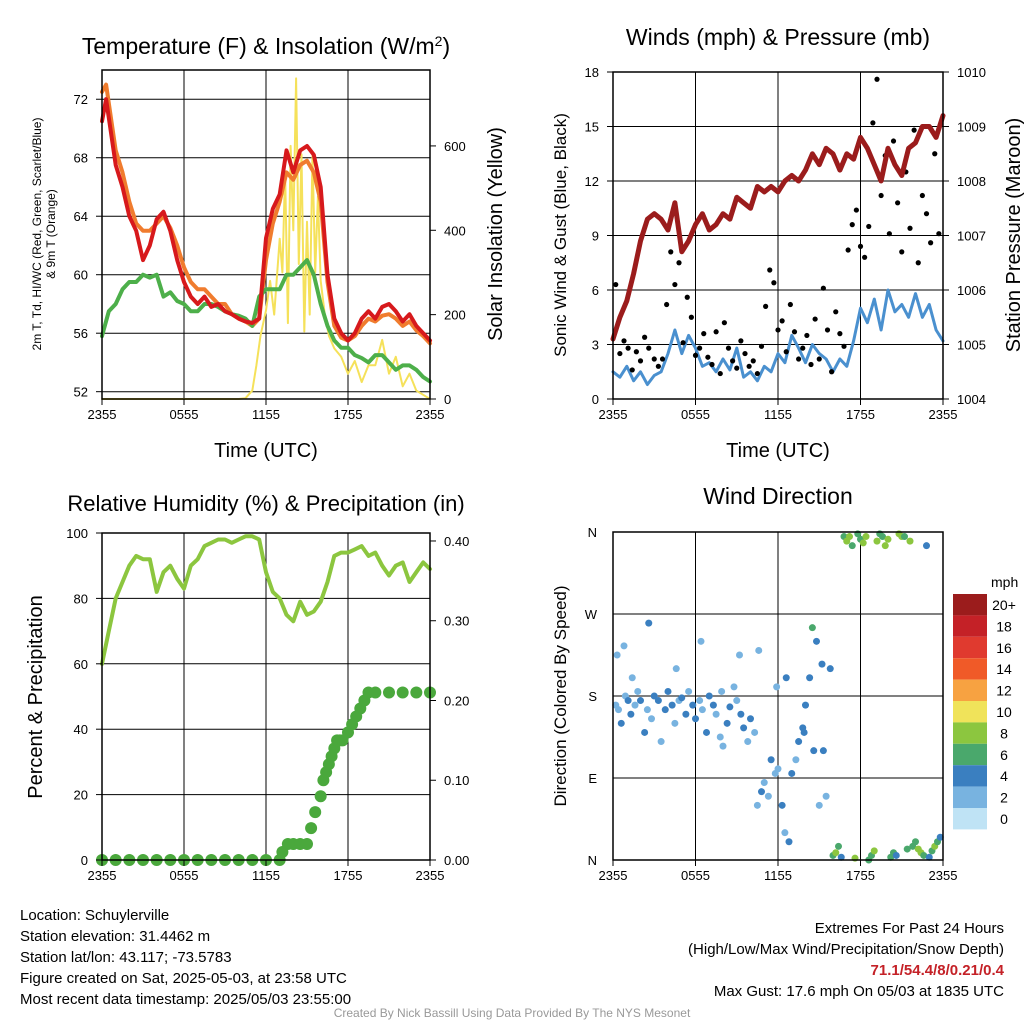 Image resolution: width=1024 pixels, height=1024 pixels. Describe the element at coordinates (266, 696) in the screenshot. I see `humidity-grid` at that location.